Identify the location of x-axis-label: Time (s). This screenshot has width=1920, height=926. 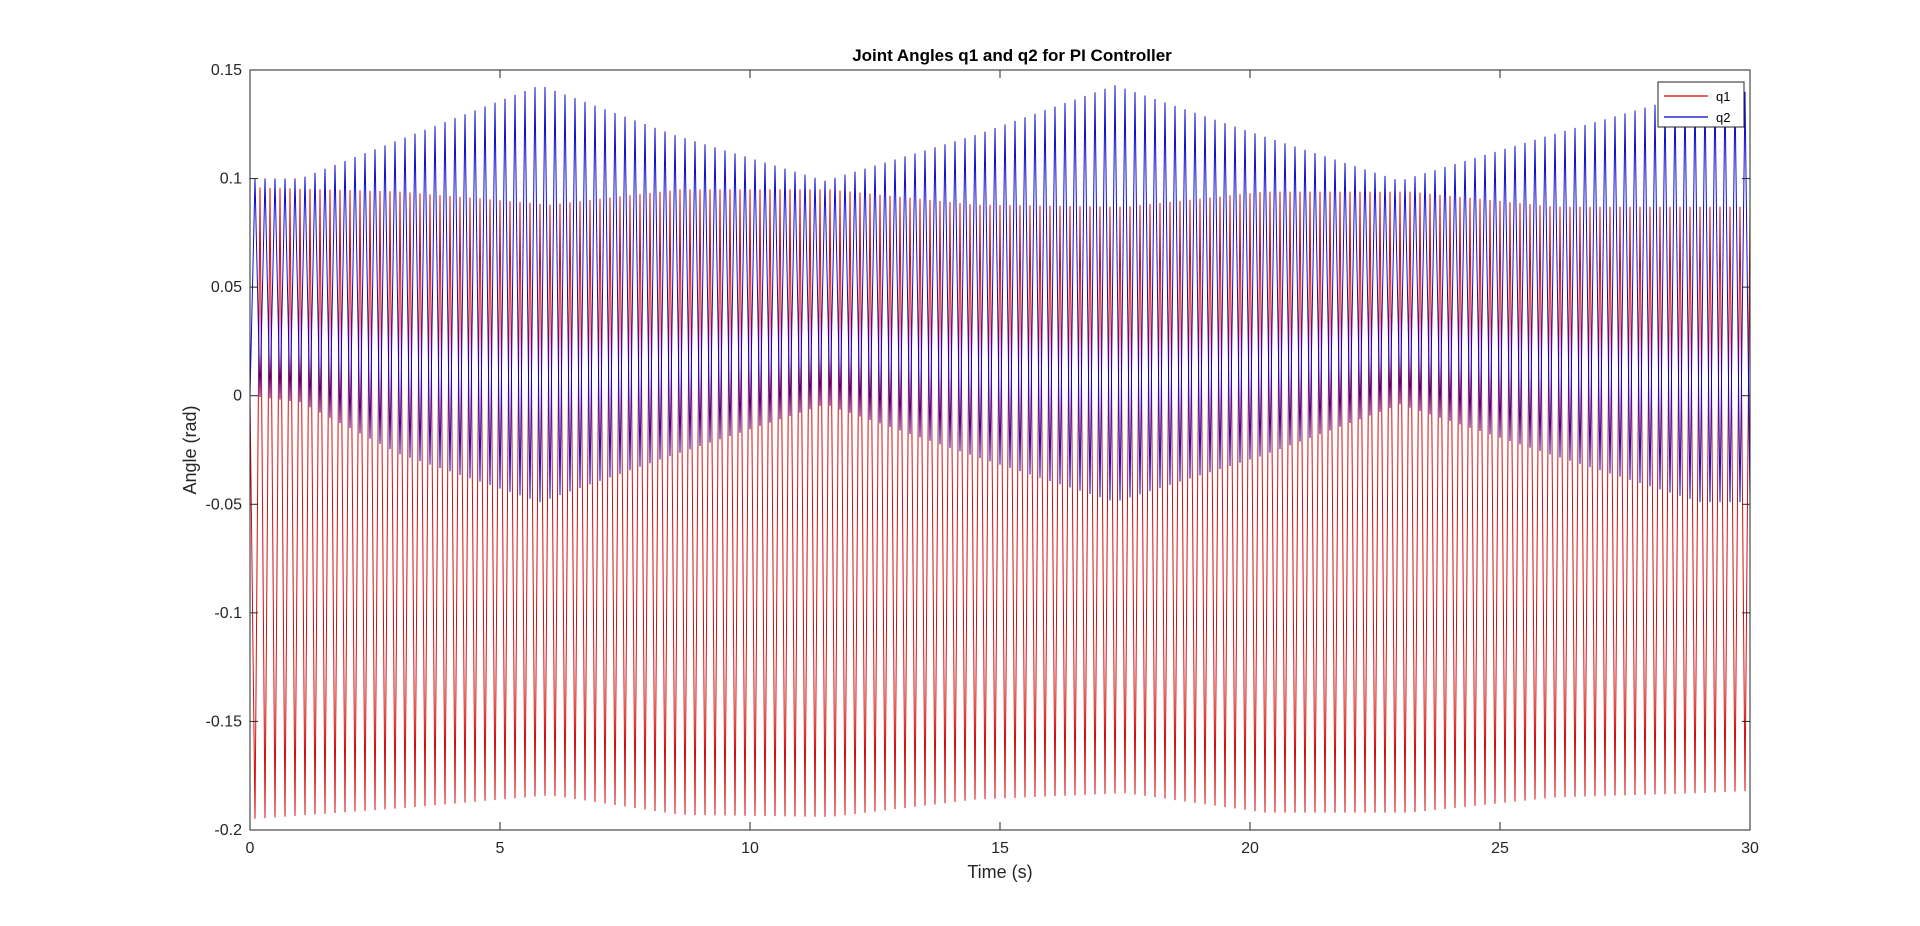
(999, 872).